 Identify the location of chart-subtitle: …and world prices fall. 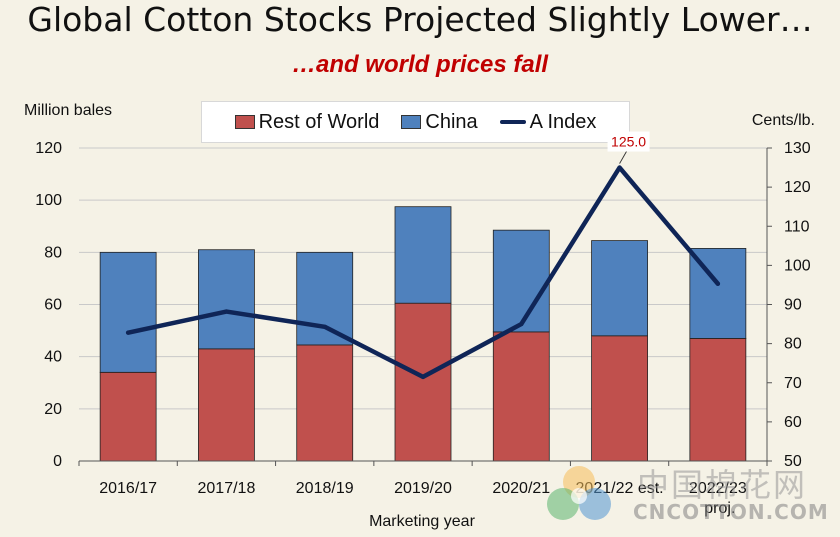
(420, 64).